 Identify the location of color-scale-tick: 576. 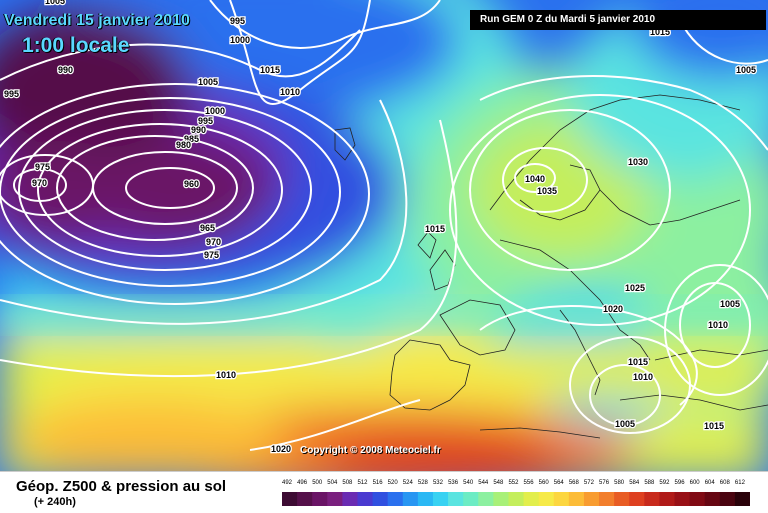
(604, 483).